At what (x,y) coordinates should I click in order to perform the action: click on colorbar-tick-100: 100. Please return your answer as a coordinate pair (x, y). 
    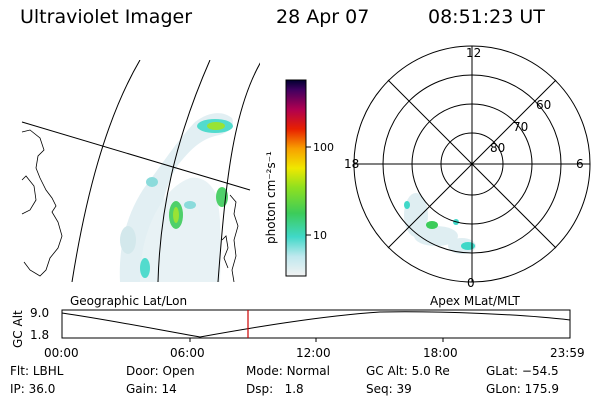
    Looking at the image, I should click on (323, 147).